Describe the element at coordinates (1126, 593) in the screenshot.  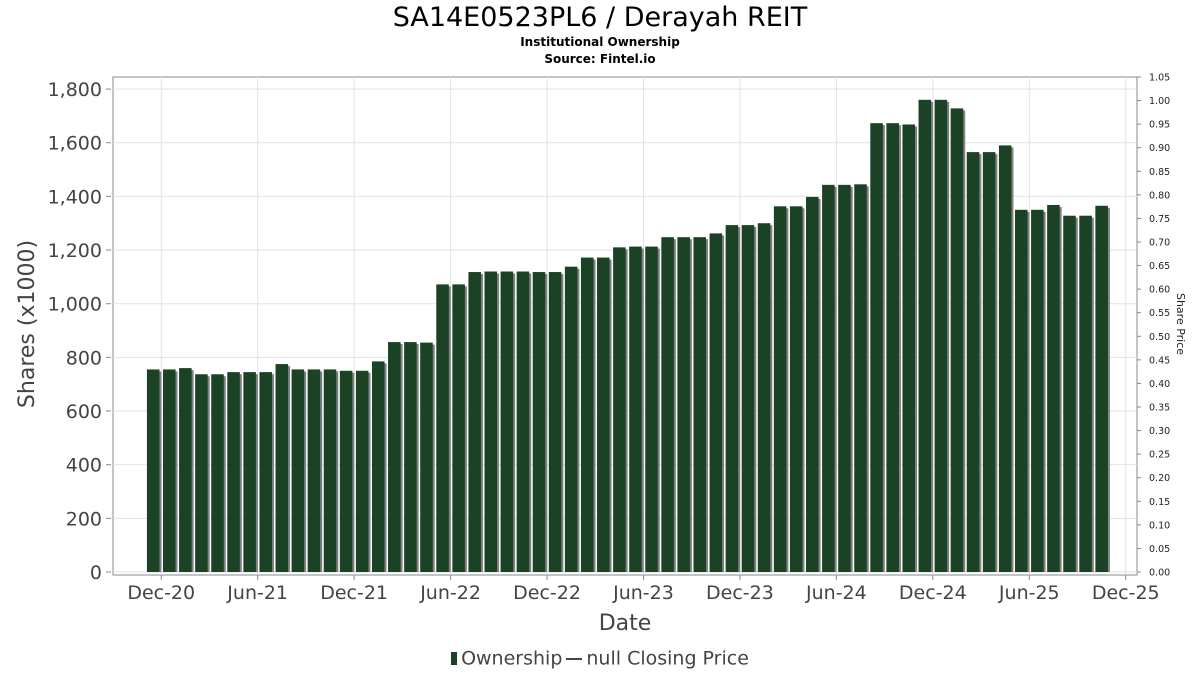
I see `x-tick-label: Dec-25` at that location.